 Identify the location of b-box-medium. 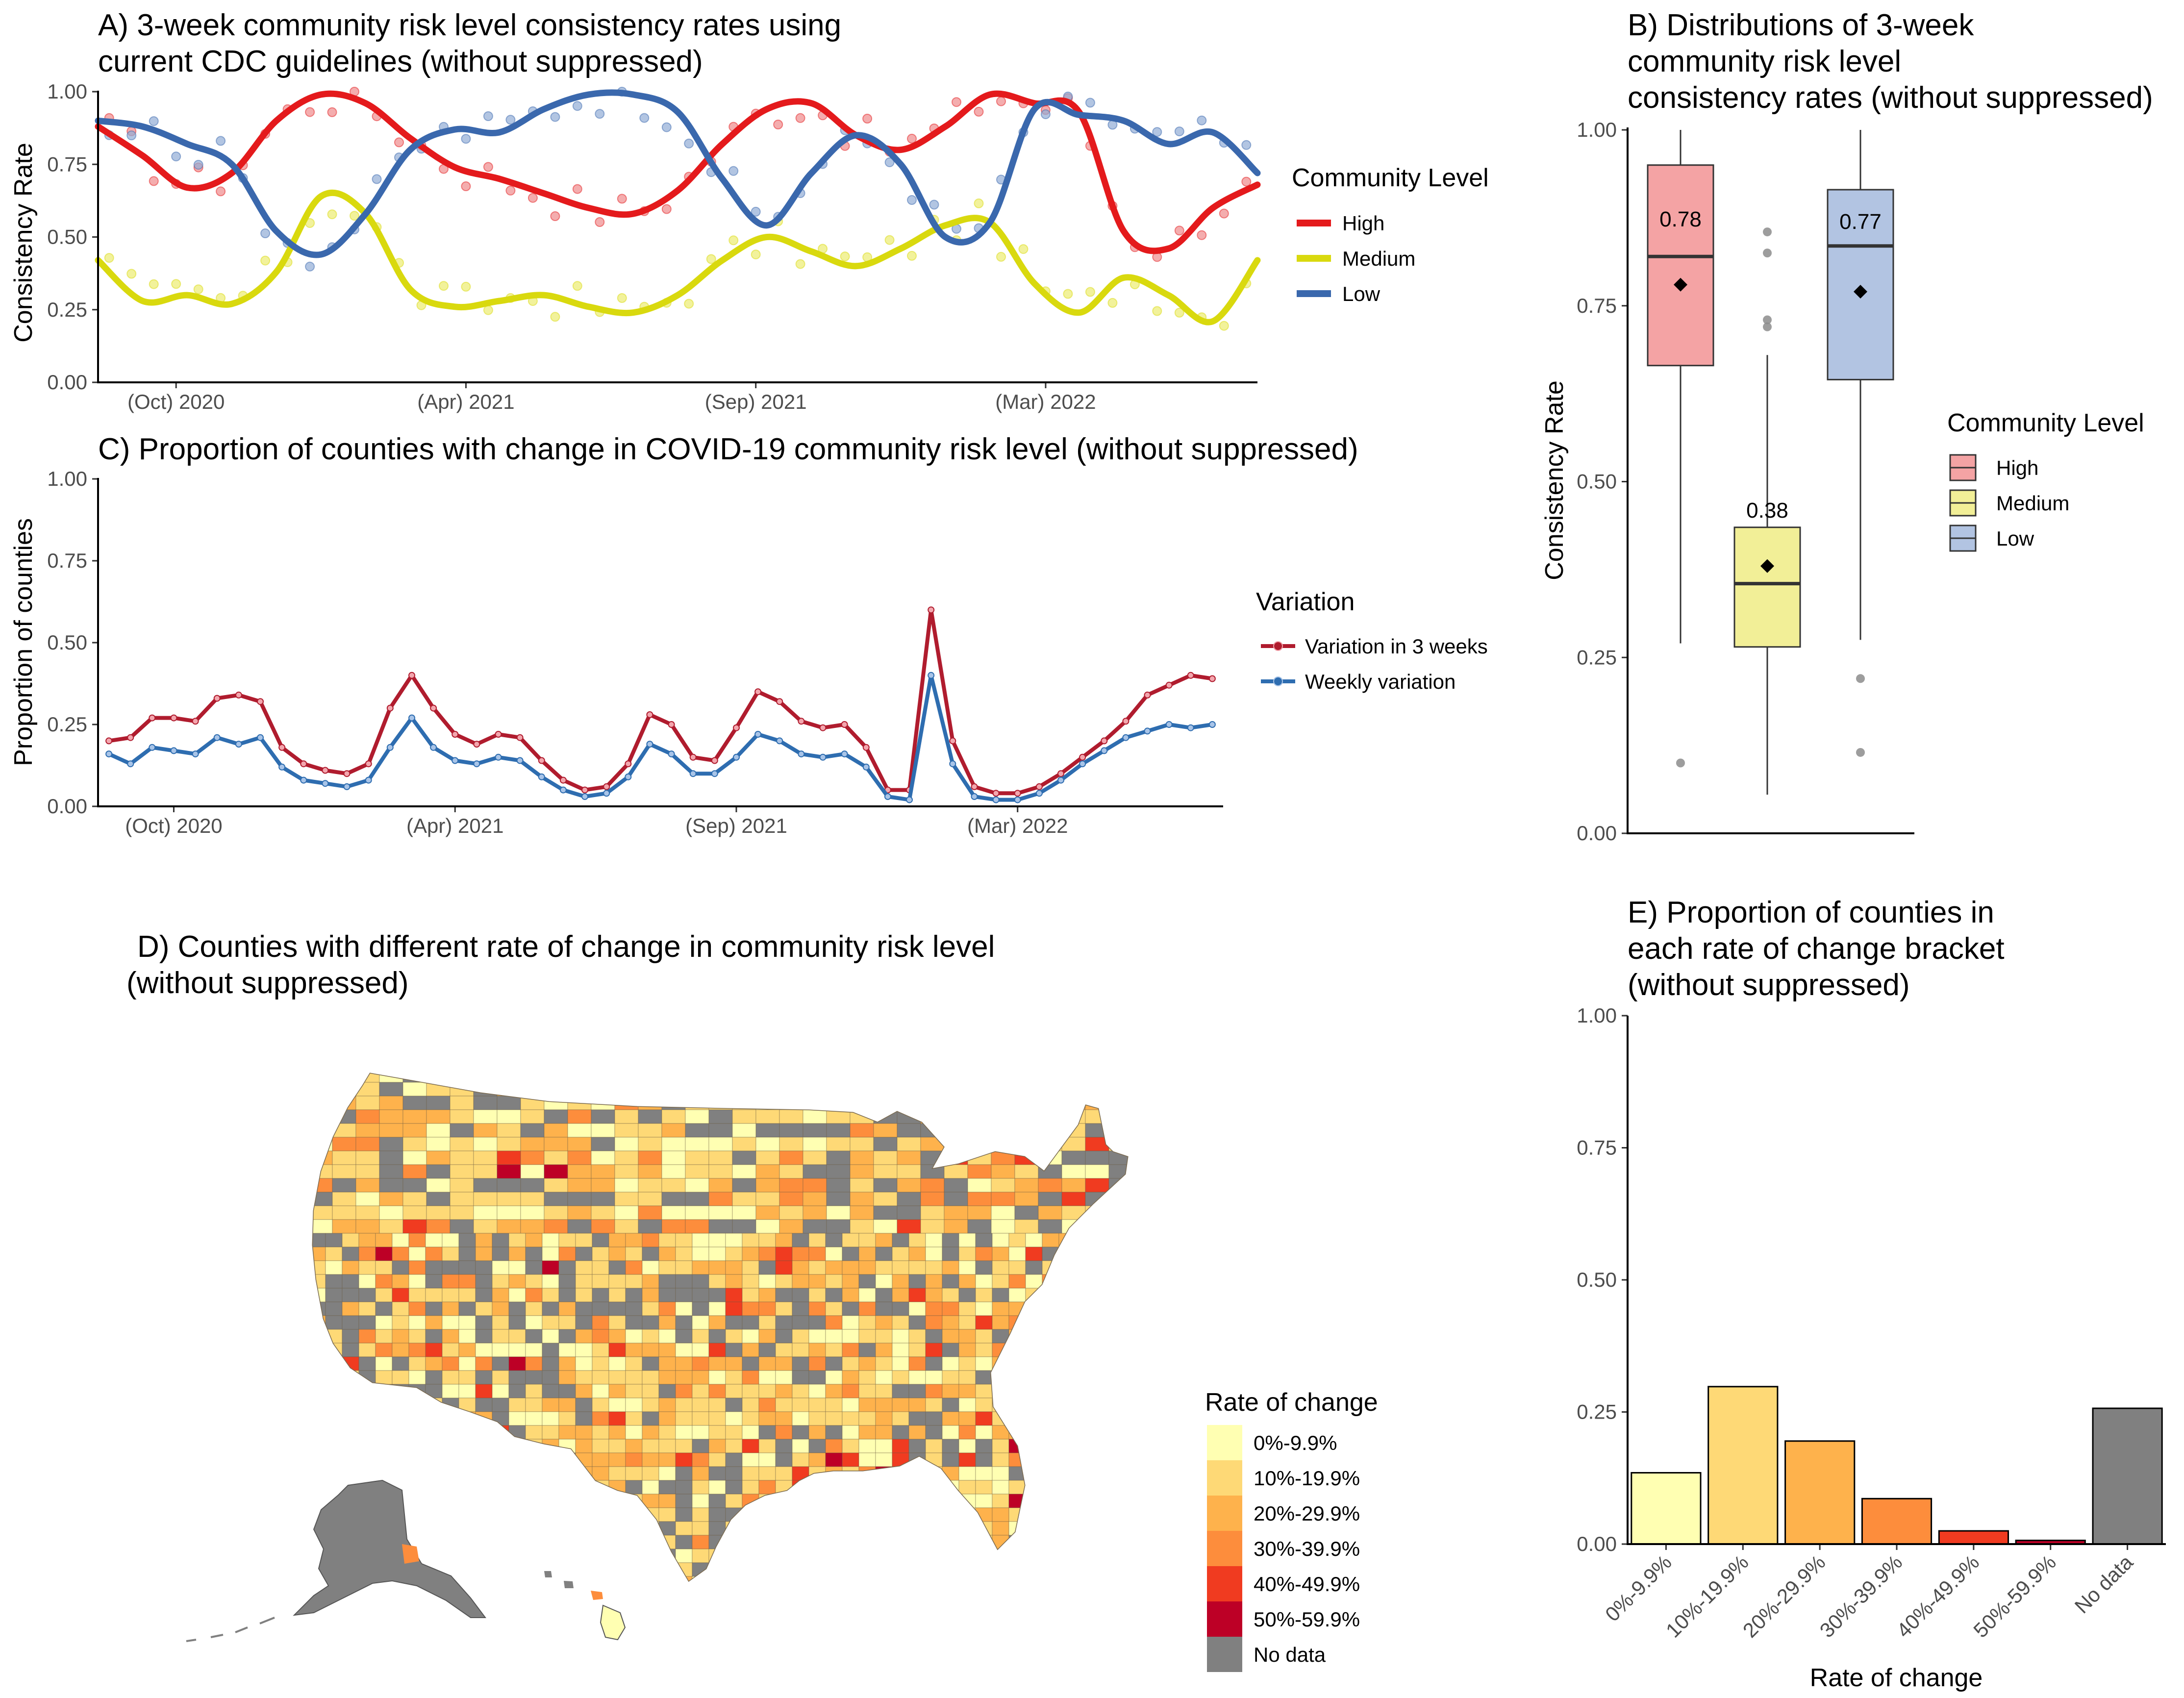
(1767, 587).